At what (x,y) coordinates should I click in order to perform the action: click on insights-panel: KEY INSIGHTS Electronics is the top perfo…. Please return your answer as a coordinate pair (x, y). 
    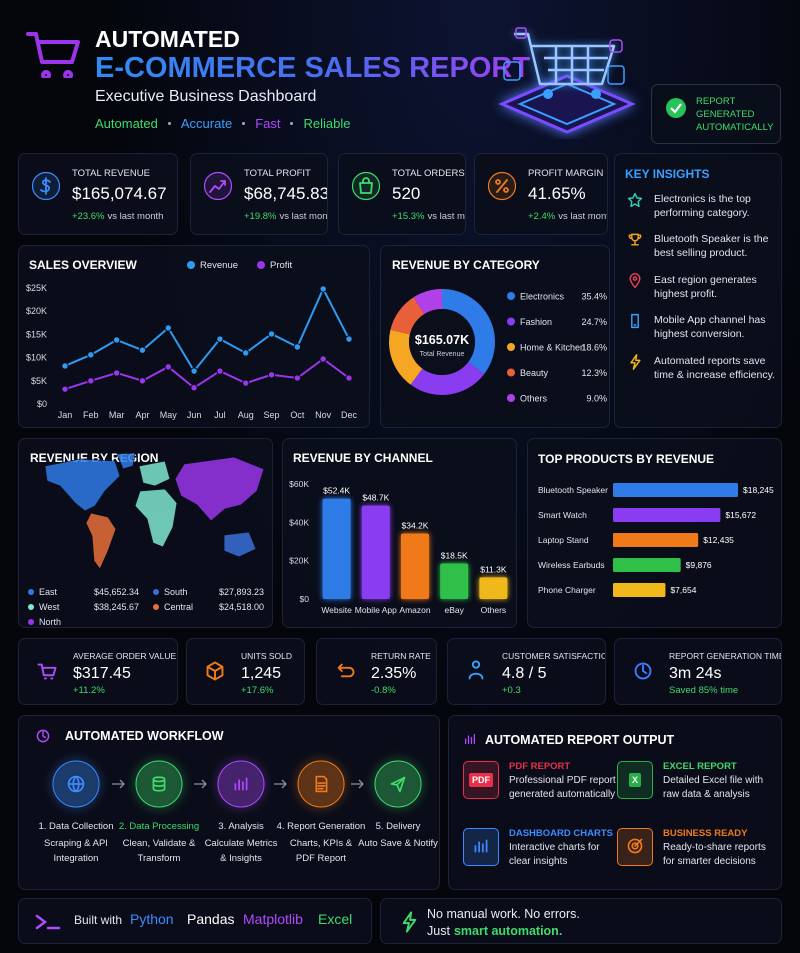
    Looking at the image, I should click on (698, 290).